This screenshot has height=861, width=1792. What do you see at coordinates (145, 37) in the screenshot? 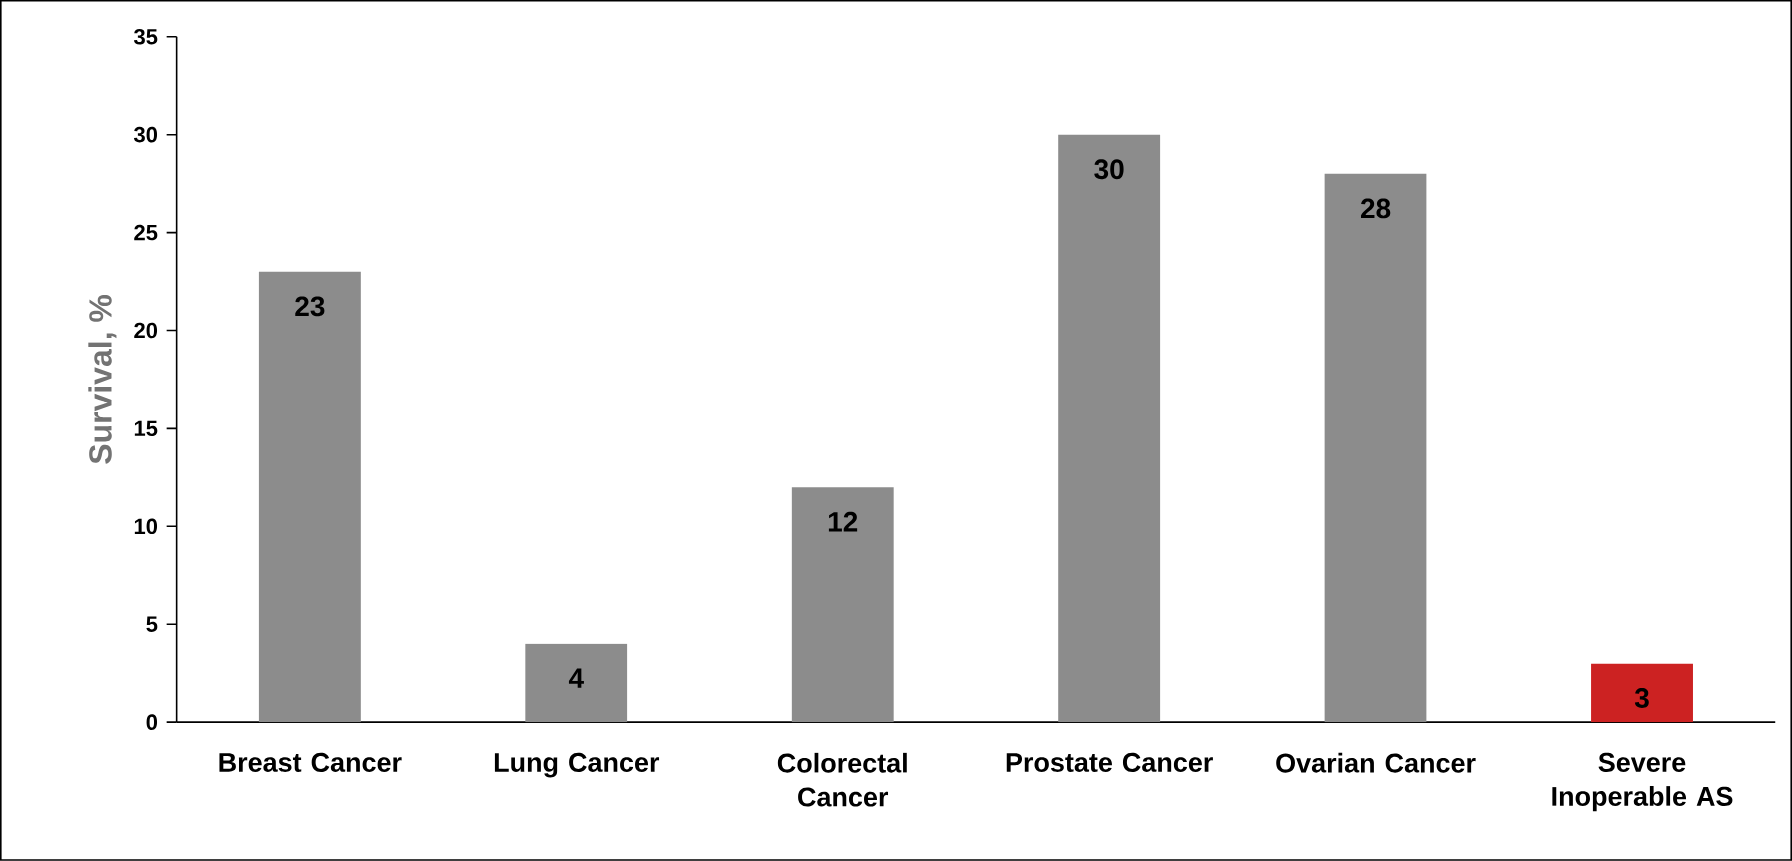
I see `y-tick-label: 35` at bounding box center [145, 37].